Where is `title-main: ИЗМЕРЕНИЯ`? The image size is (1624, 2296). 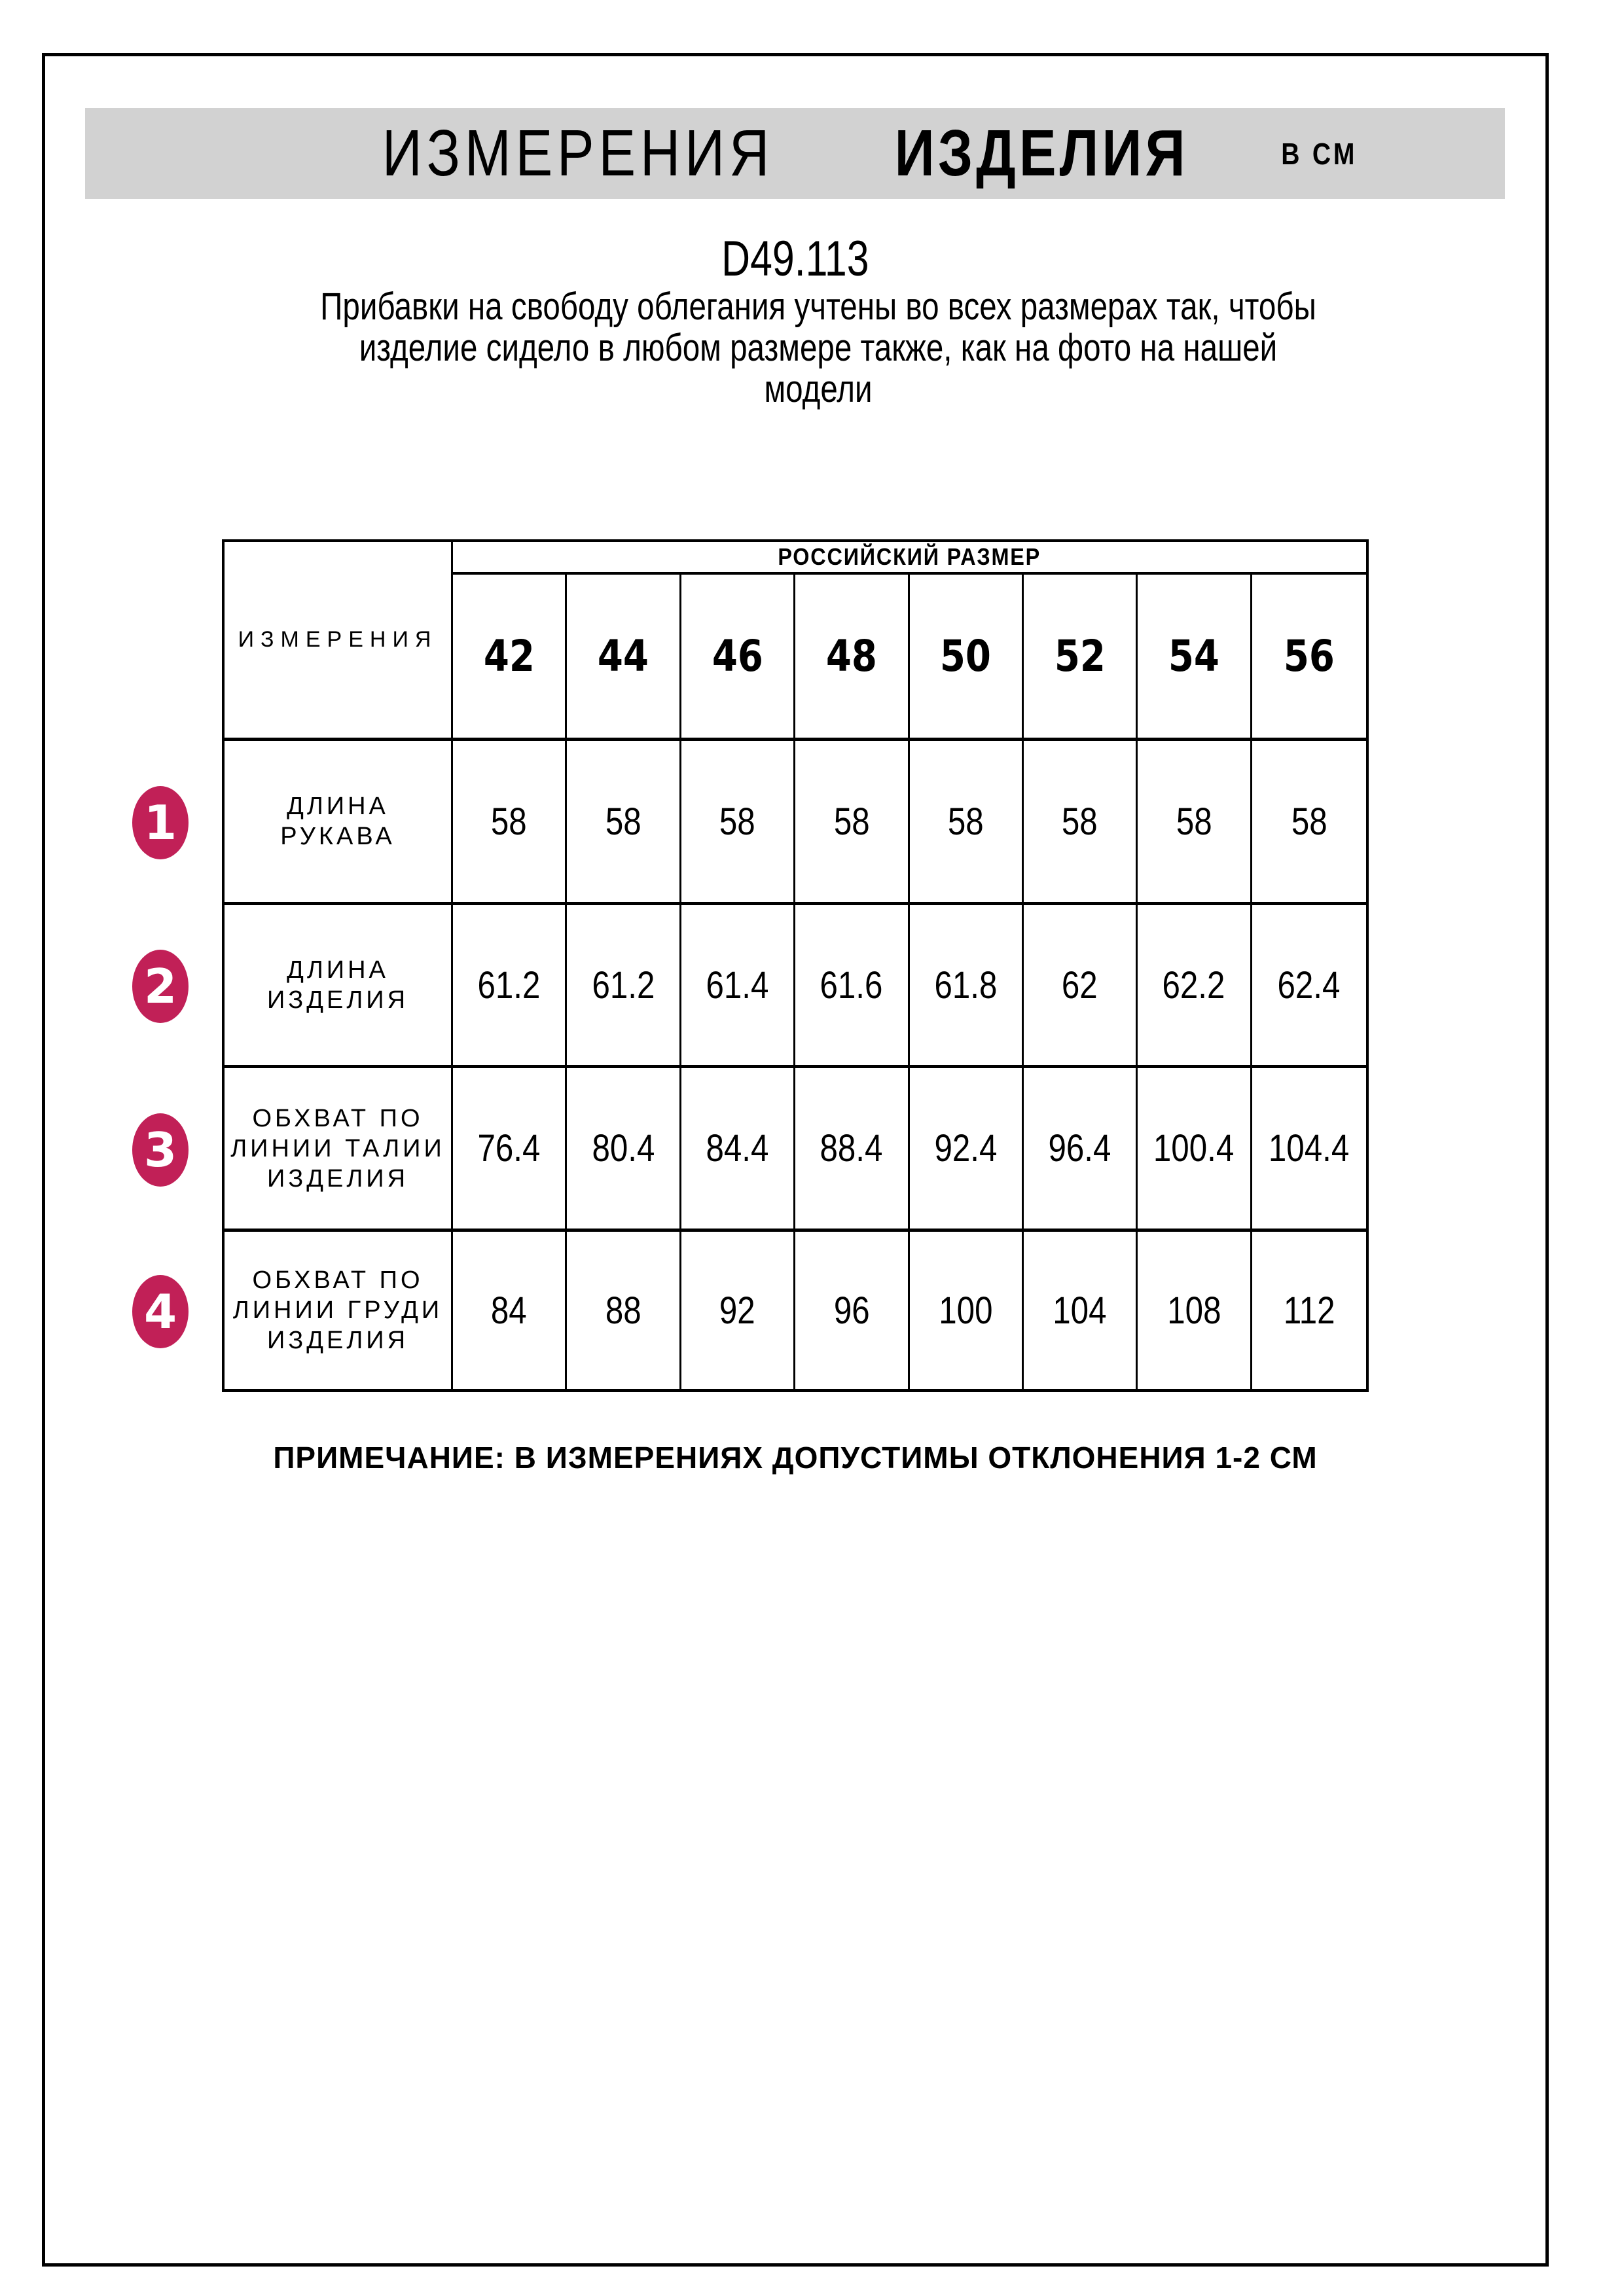
title-main: ИЗМЕРЕНИЯ is located at coordinates (578, 153).